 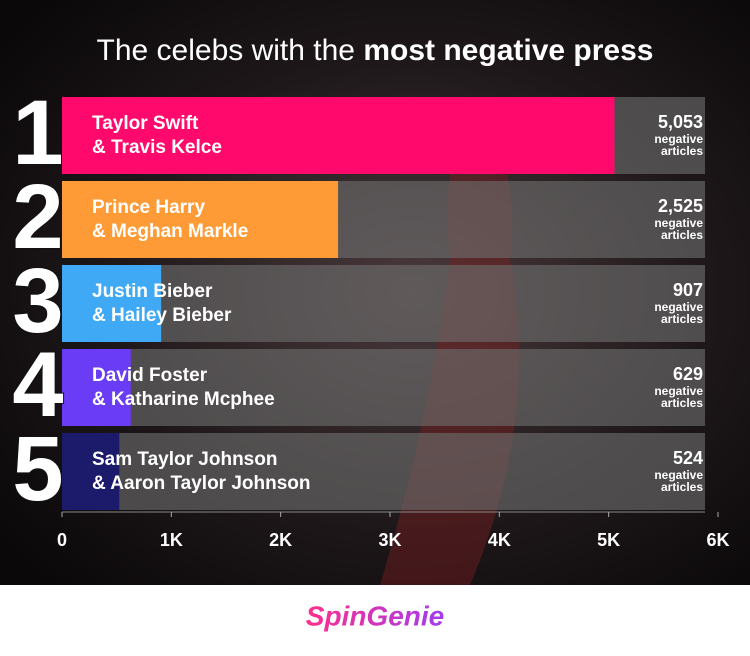 I want to click on category-label: Prince Harry, so click(x=148, y=207).